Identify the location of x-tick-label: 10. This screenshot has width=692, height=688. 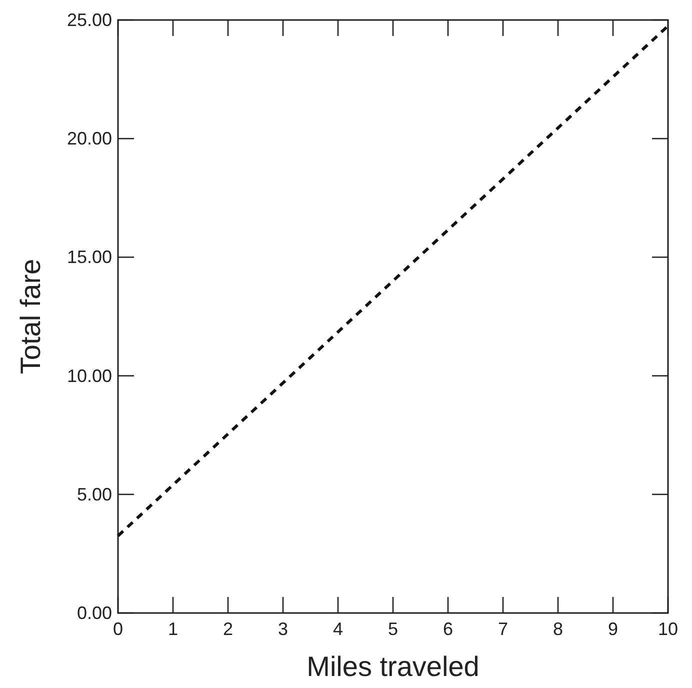
(668, 629).